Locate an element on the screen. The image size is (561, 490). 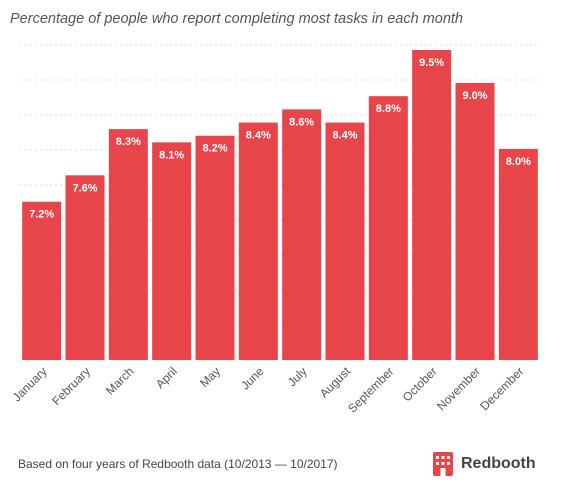
bar-september is located at coordinates (388, 228).